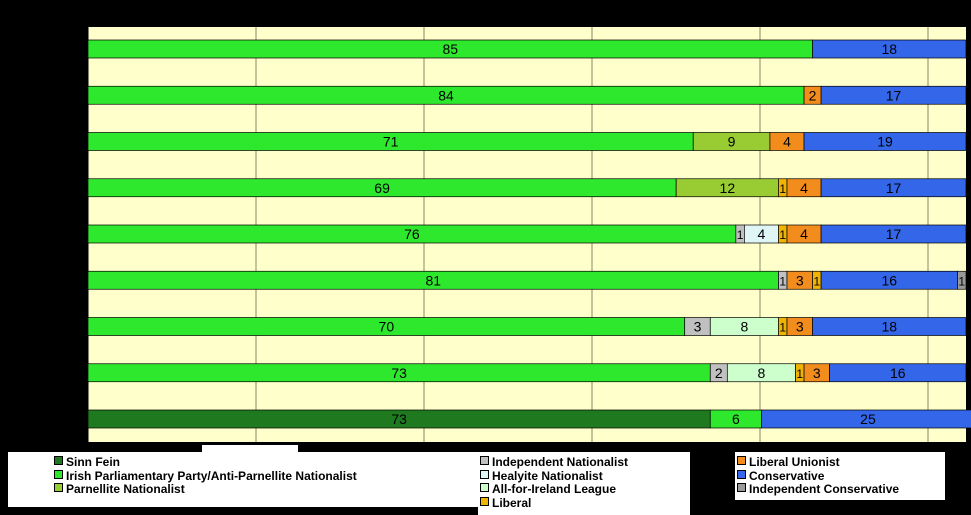  I want to click on legend-label: Parnellite Nationalist, so click(125, 489).